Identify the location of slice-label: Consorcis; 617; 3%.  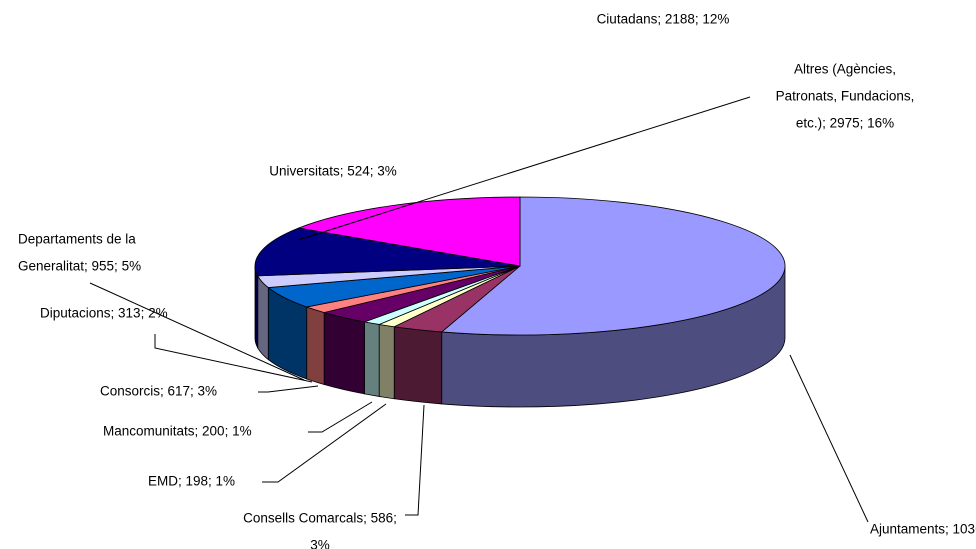
(158, 391).